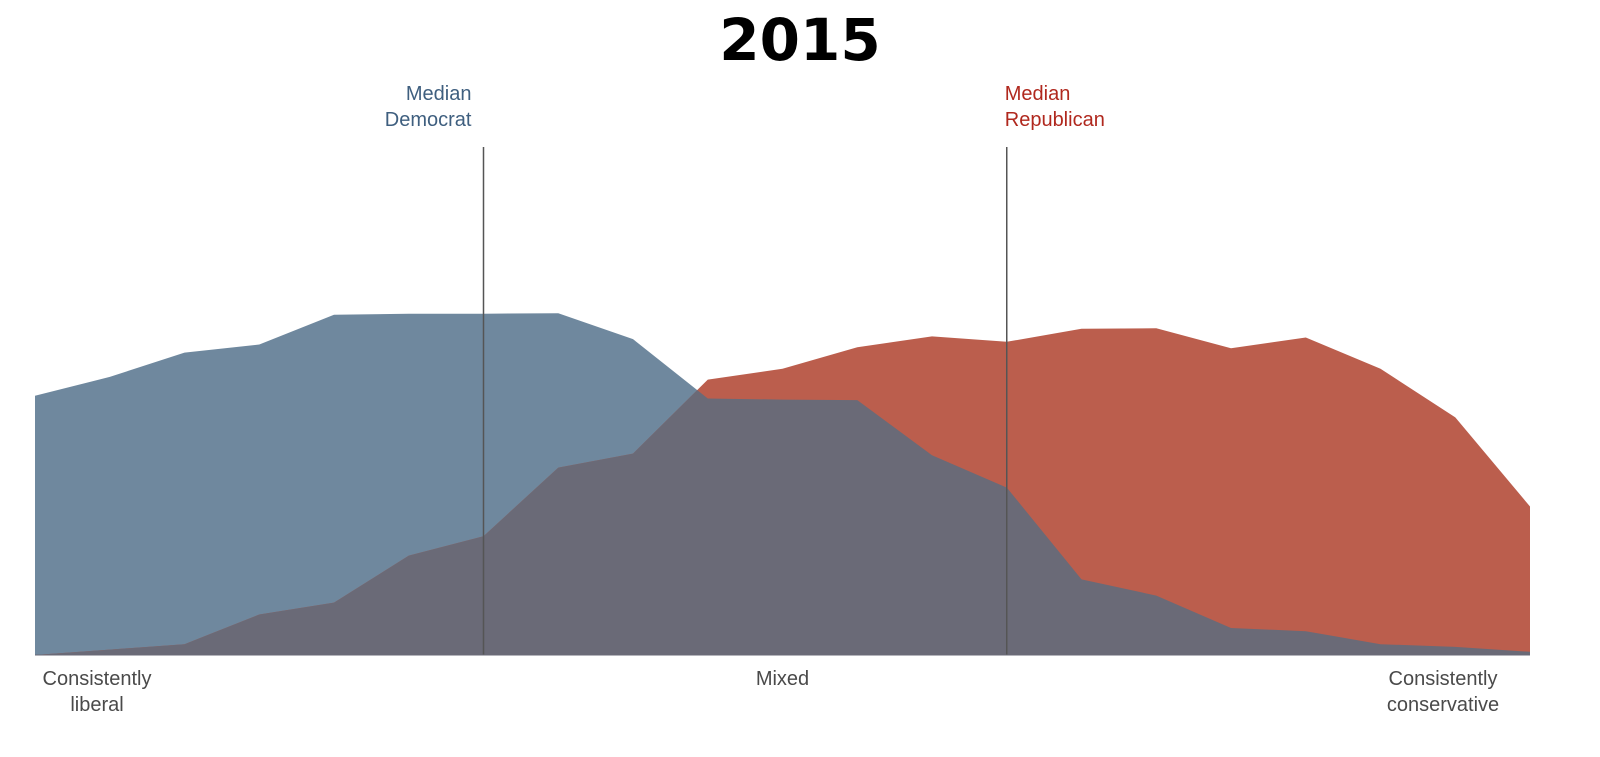  What do you see at coordinates (428, 107) in the screenshot?
I see `median-label: Median Democrat` at bounding box center [428, 107].